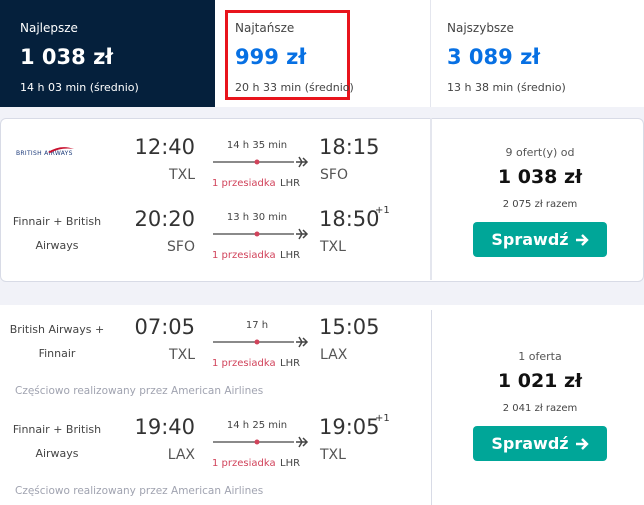 This screenshot has height=505, width=644. I want to click on arrive-time: 18:50, so click(349, 219).